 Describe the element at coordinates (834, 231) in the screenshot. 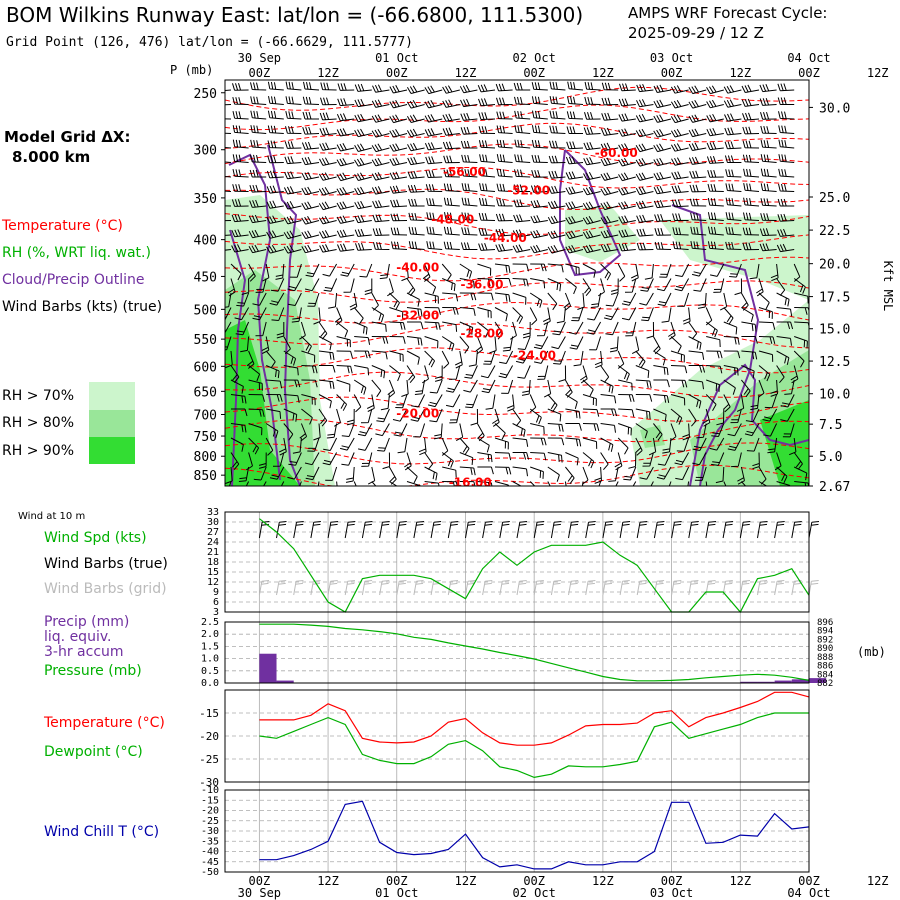

I see `height-tick-label: 22.5` at that location.